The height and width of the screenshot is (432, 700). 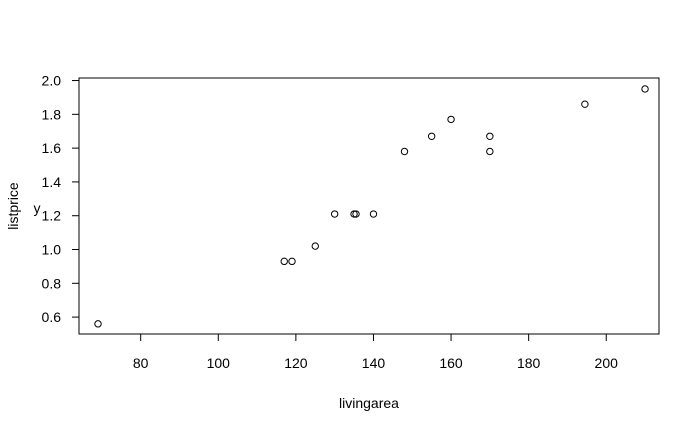 I want to click on y-tick-label: 1.0, so click(x=52, y=250).